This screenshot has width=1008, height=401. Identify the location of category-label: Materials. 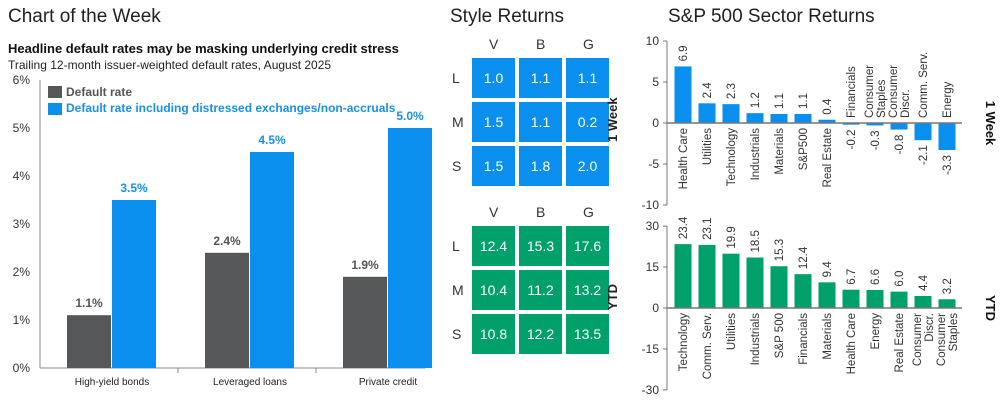
(780, 151).